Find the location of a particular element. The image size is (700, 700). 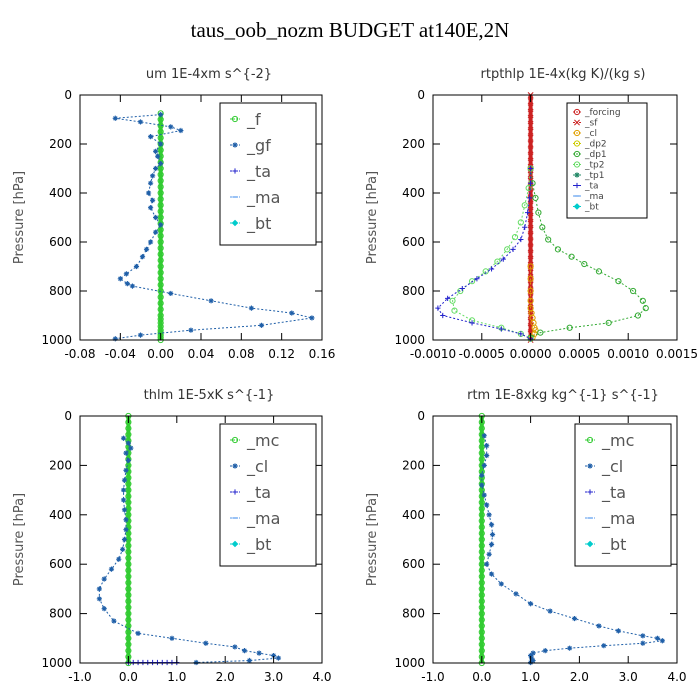

series-line-dp1 is located at coordinates (588, 253).